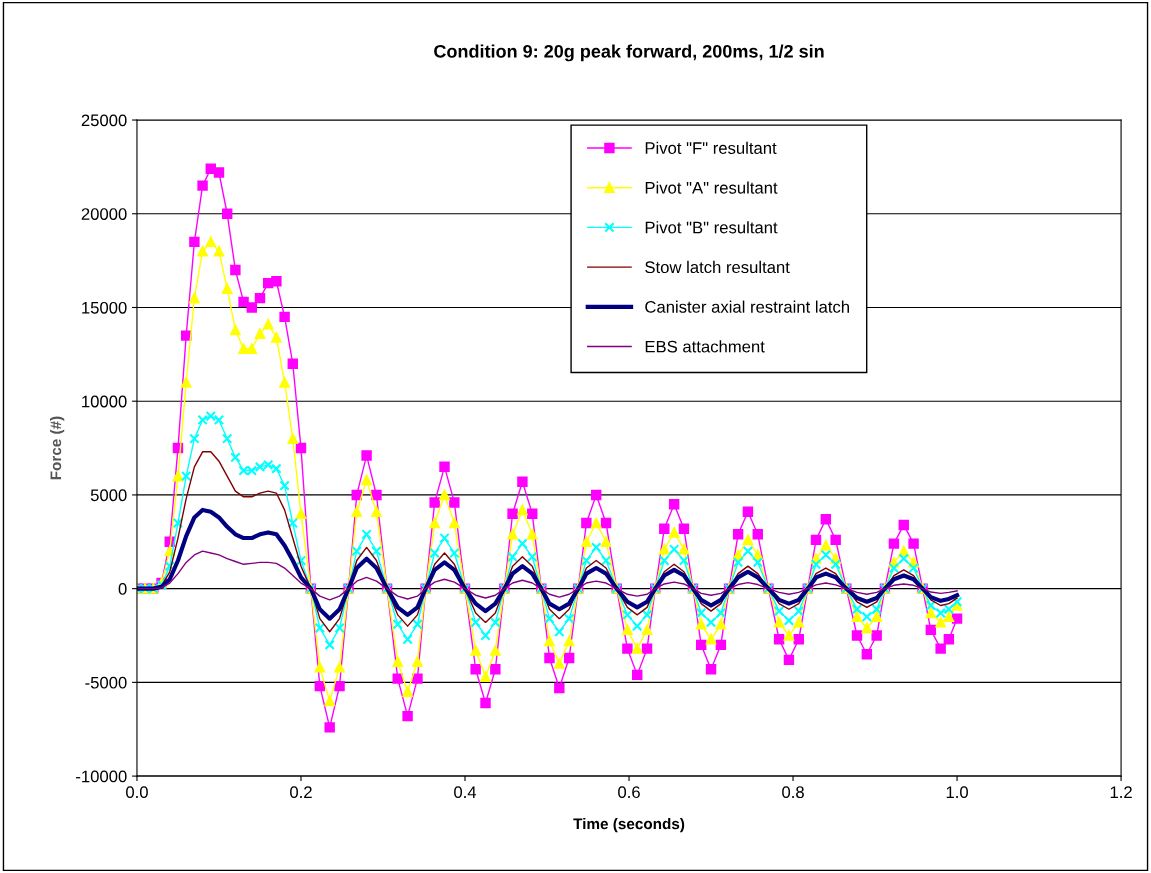 The width and height of the screenshot is (1151, 873). Describe the element at coordinates (957, 792) in the screenshot. I see `x-tick-label: 1.0` at that location.